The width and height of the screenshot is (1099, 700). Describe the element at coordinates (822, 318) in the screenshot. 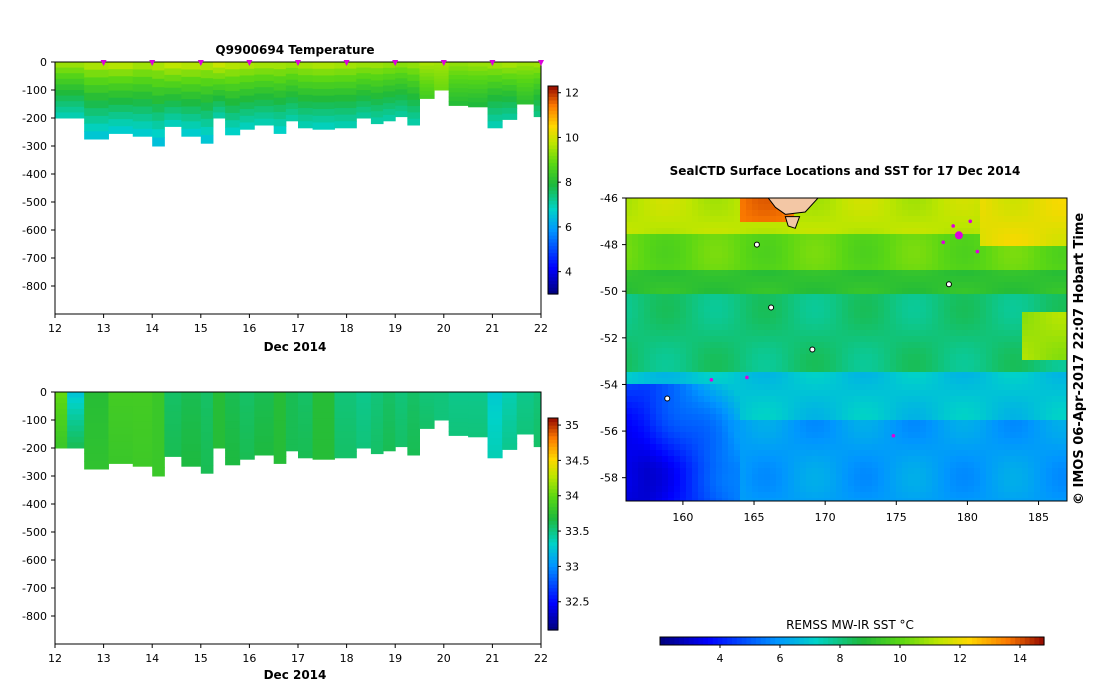

I see `map-features` at that location.